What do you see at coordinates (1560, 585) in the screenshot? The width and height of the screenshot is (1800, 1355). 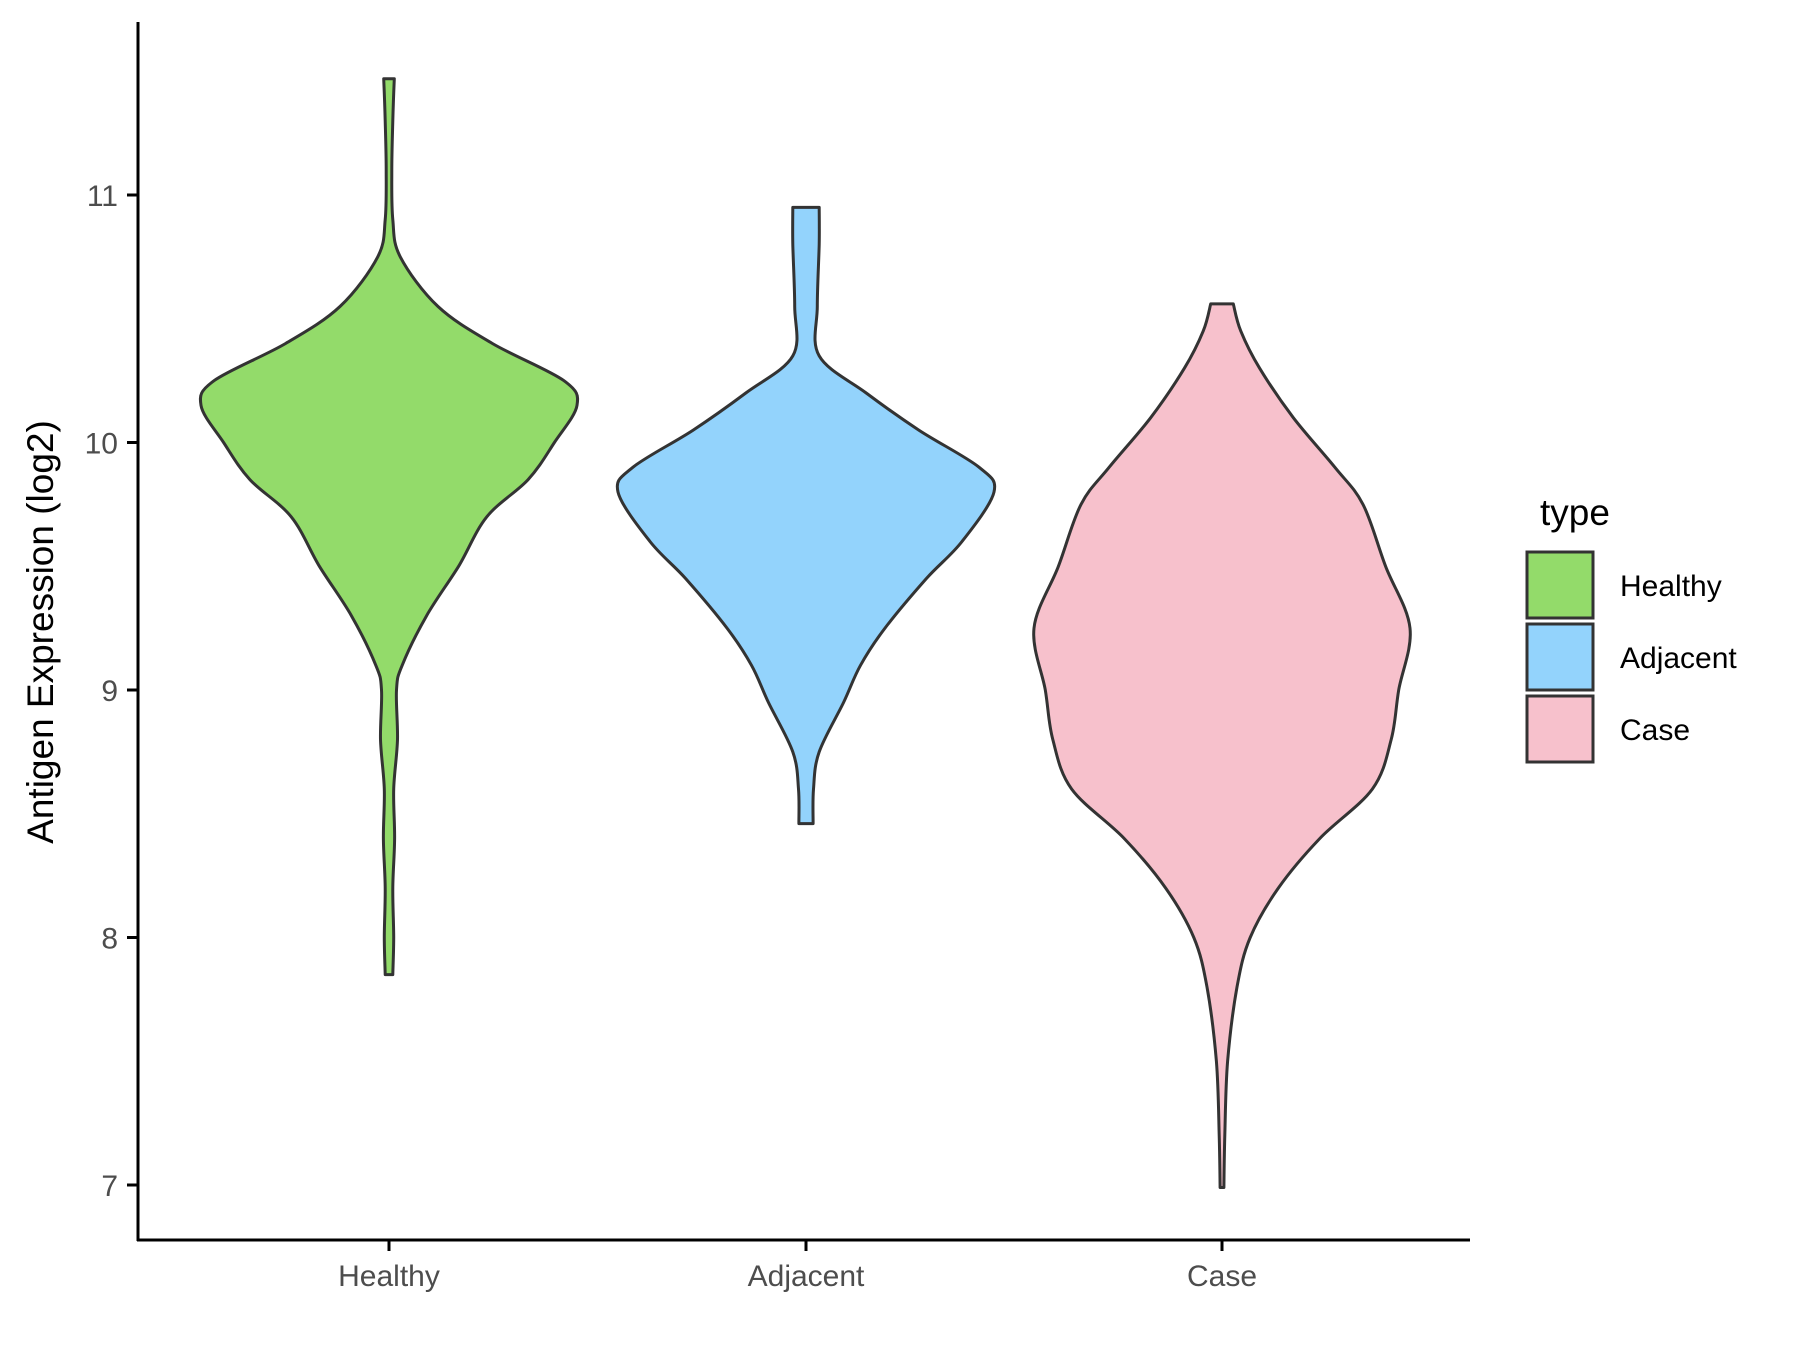 I see `legend-swatch-healthy` at bounding box center [1560, 585].